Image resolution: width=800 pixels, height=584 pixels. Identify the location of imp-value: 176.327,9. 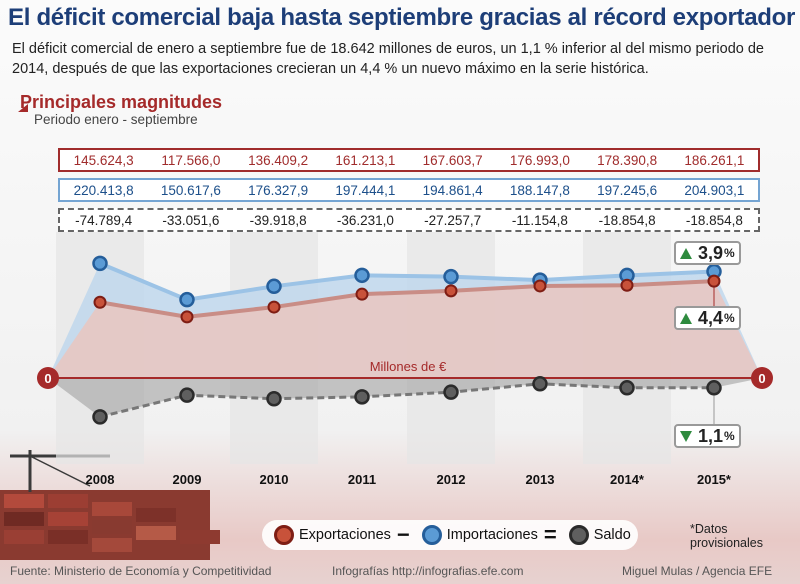
(278, 190).